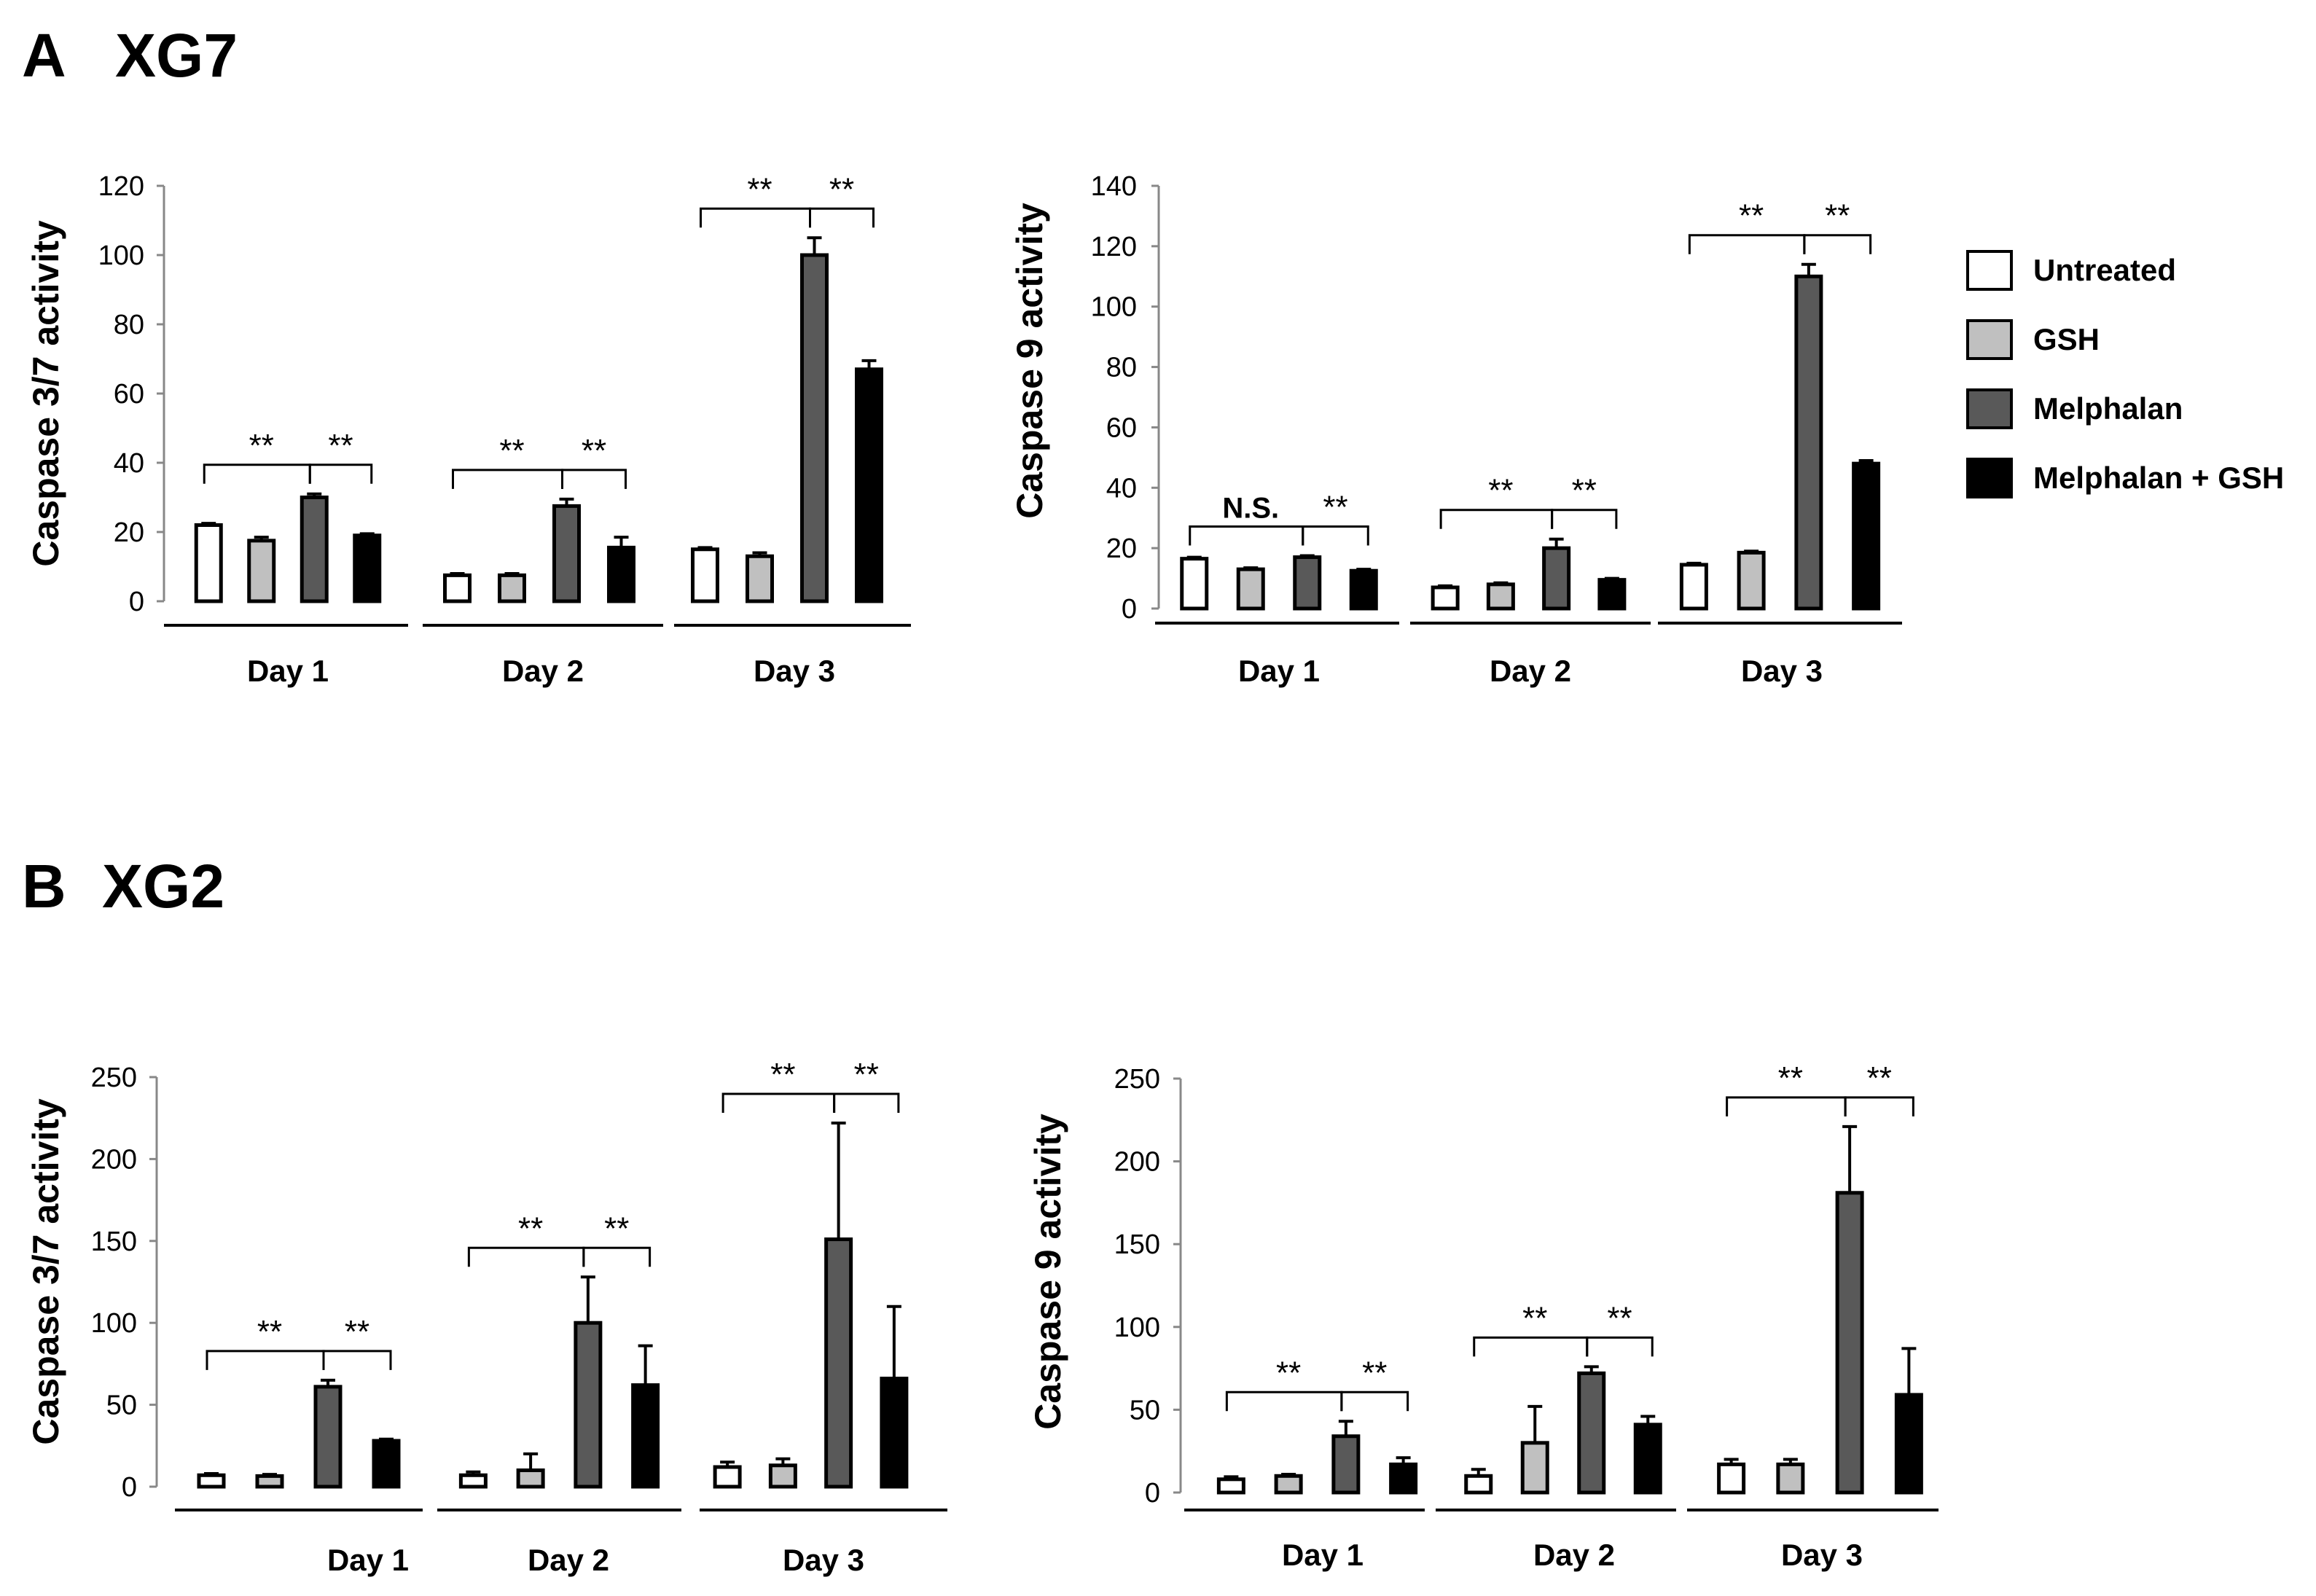  Describe the element at coordinates (2066, 339) in the screenshot. I see `legend-label: GSH` at that location.